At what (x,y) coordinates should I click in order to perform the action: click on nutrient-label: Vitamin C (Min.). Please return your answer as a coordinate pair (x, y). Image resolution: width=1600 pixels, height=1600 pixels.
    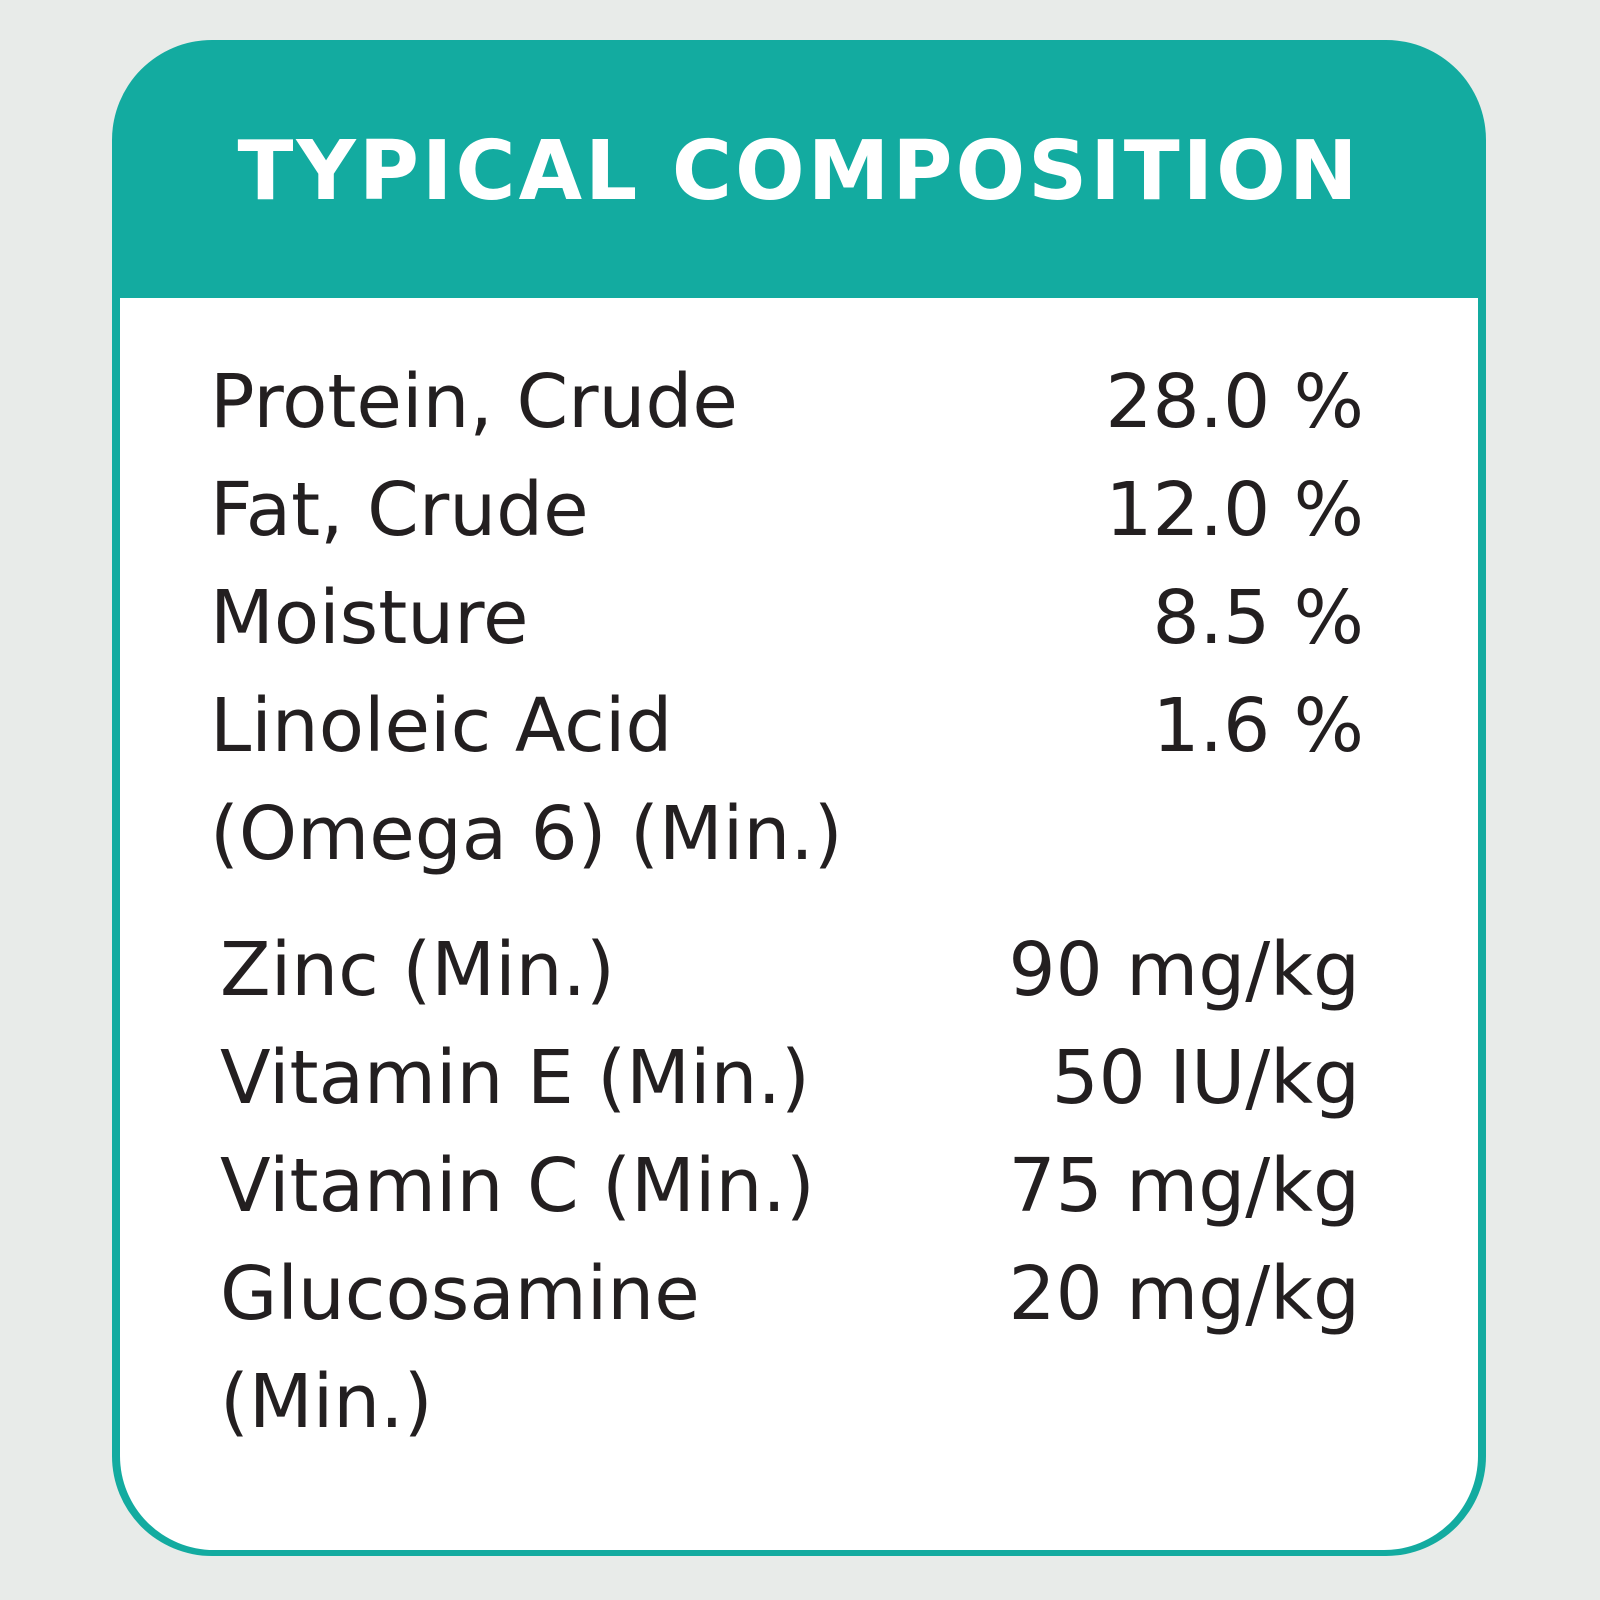
    Looking at the image, I should click on (517, 1186).